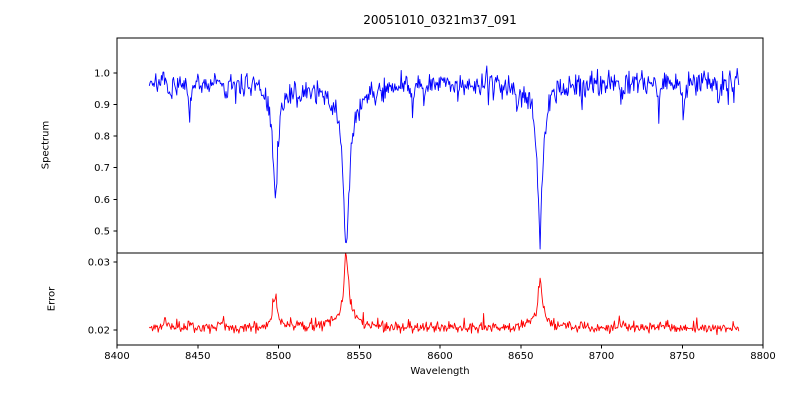 The image size is (800, 400). I want to click on spectrum-y-tick-label: 0.5, so click(102, 231).